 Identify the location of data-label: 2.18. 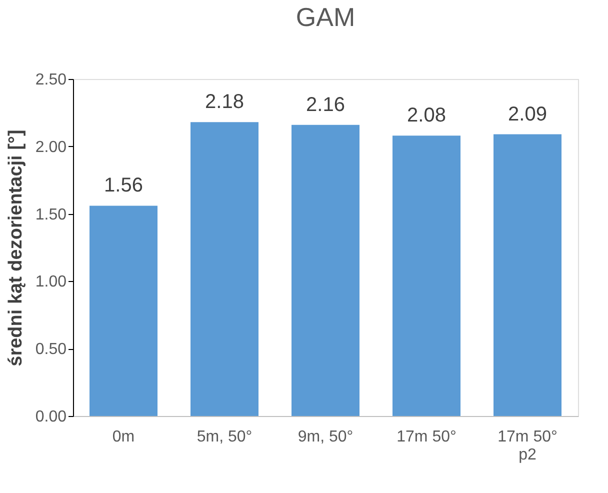
(224, 102).